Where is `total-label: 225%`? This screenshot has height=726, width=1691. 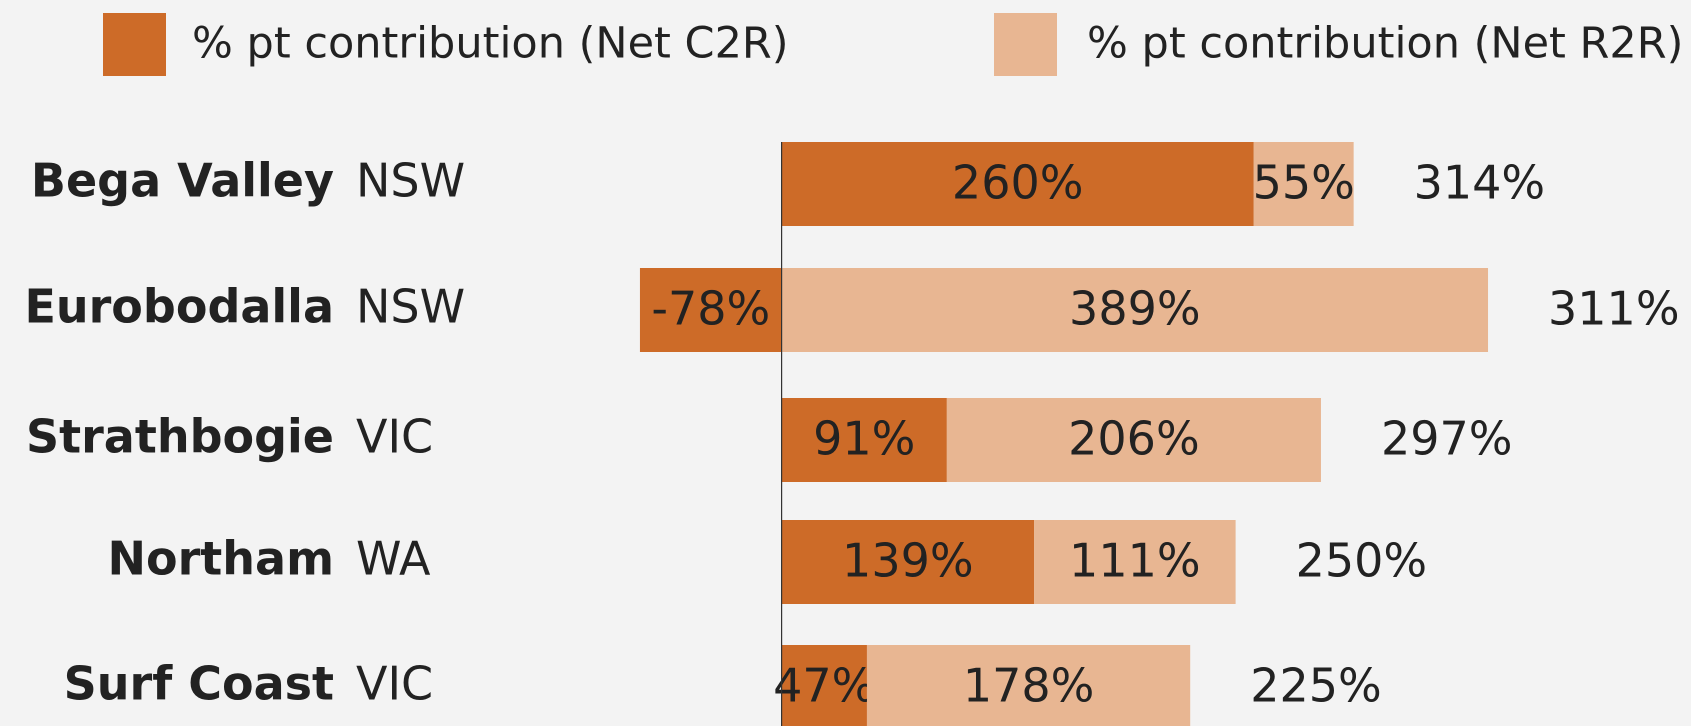 total-label: 225% is located at coordinates (1316, 686).